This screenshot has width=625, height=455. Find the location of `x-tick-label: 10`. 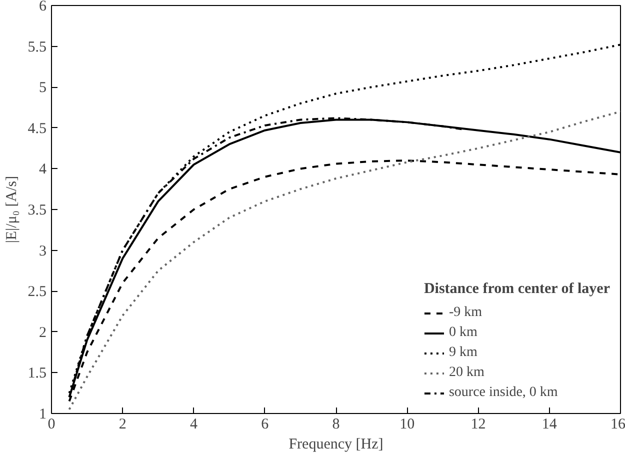

x-tick-label: 10 is located at coordinates (407, 424).